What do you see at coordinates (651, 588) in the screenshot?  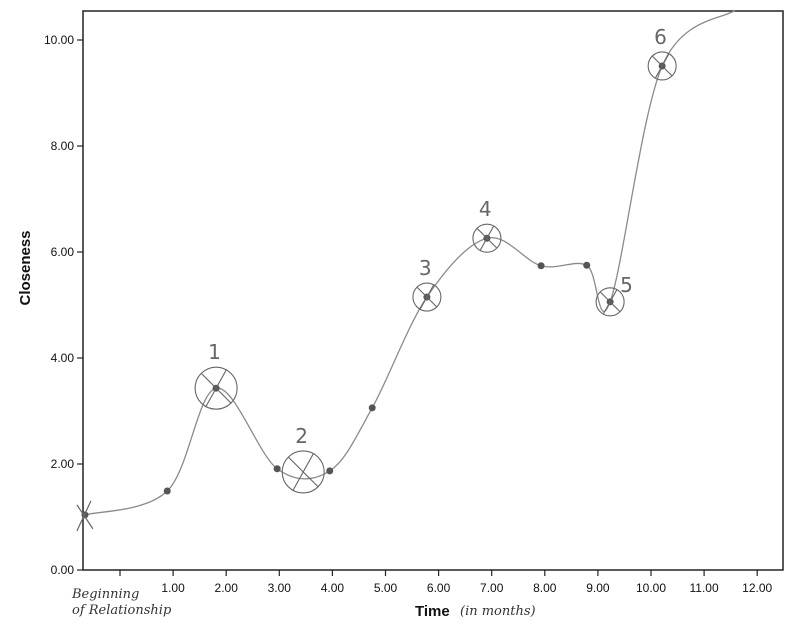 I see `x-tick-label: 10.00` at bounding box center [651, 588].